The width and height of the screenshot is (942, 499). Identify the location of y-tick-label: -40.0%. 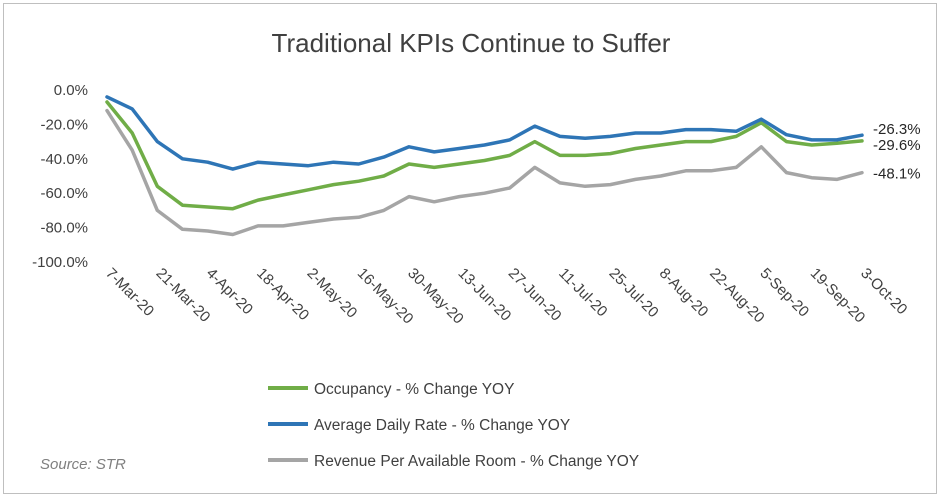
(64, 159).